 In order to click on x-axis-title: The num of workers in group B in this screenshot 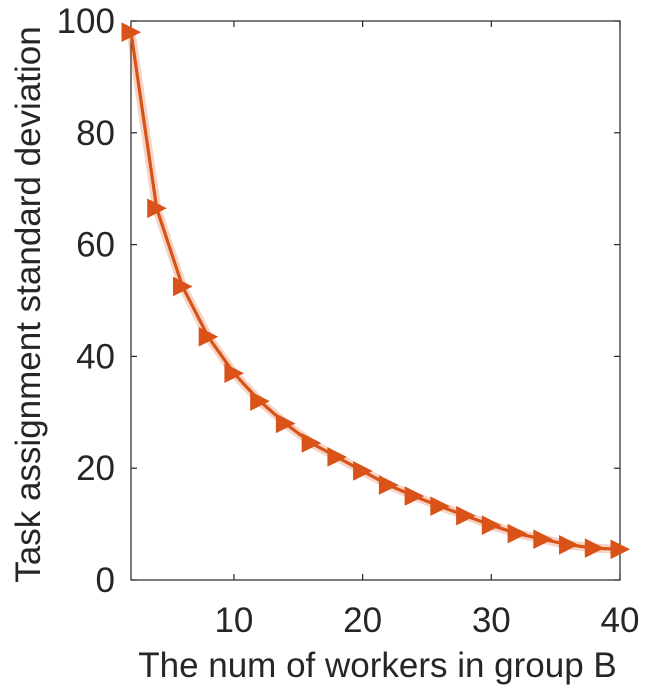, I will do `click(377, 665)`.